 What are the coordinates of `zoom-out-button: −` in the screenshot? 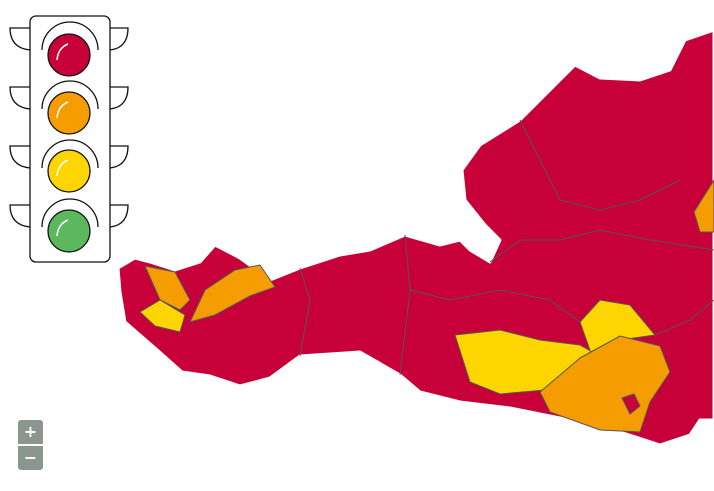 It's located at (30, 458).